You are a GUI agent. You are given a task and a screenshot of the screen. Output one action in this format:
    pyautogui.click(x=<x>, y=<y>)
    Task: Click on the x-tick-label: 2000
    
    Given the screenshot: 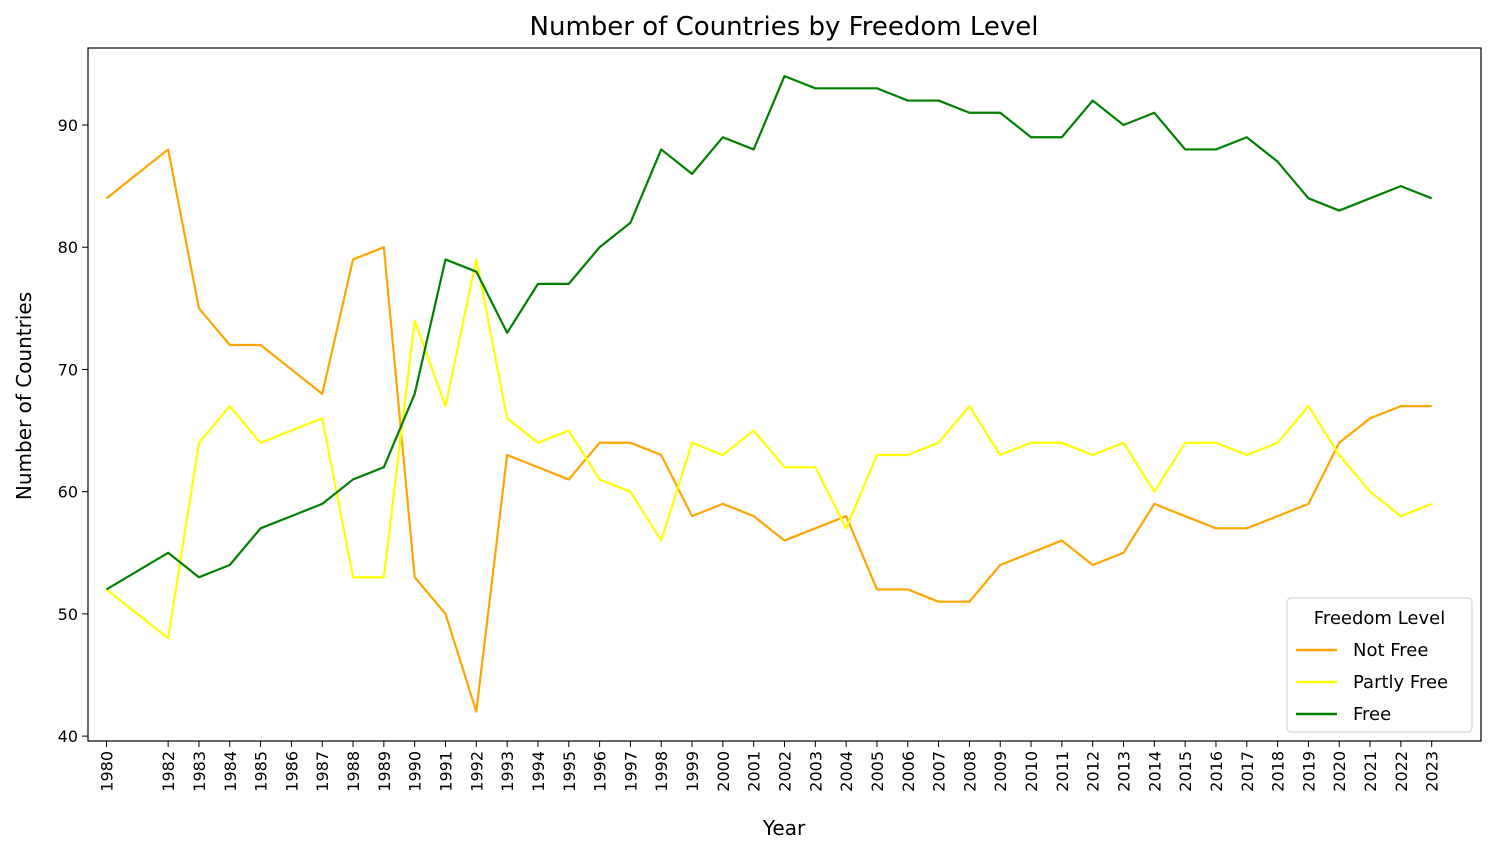 What is the action you would take?
    pyautogui.click(x=723, y=771)
    